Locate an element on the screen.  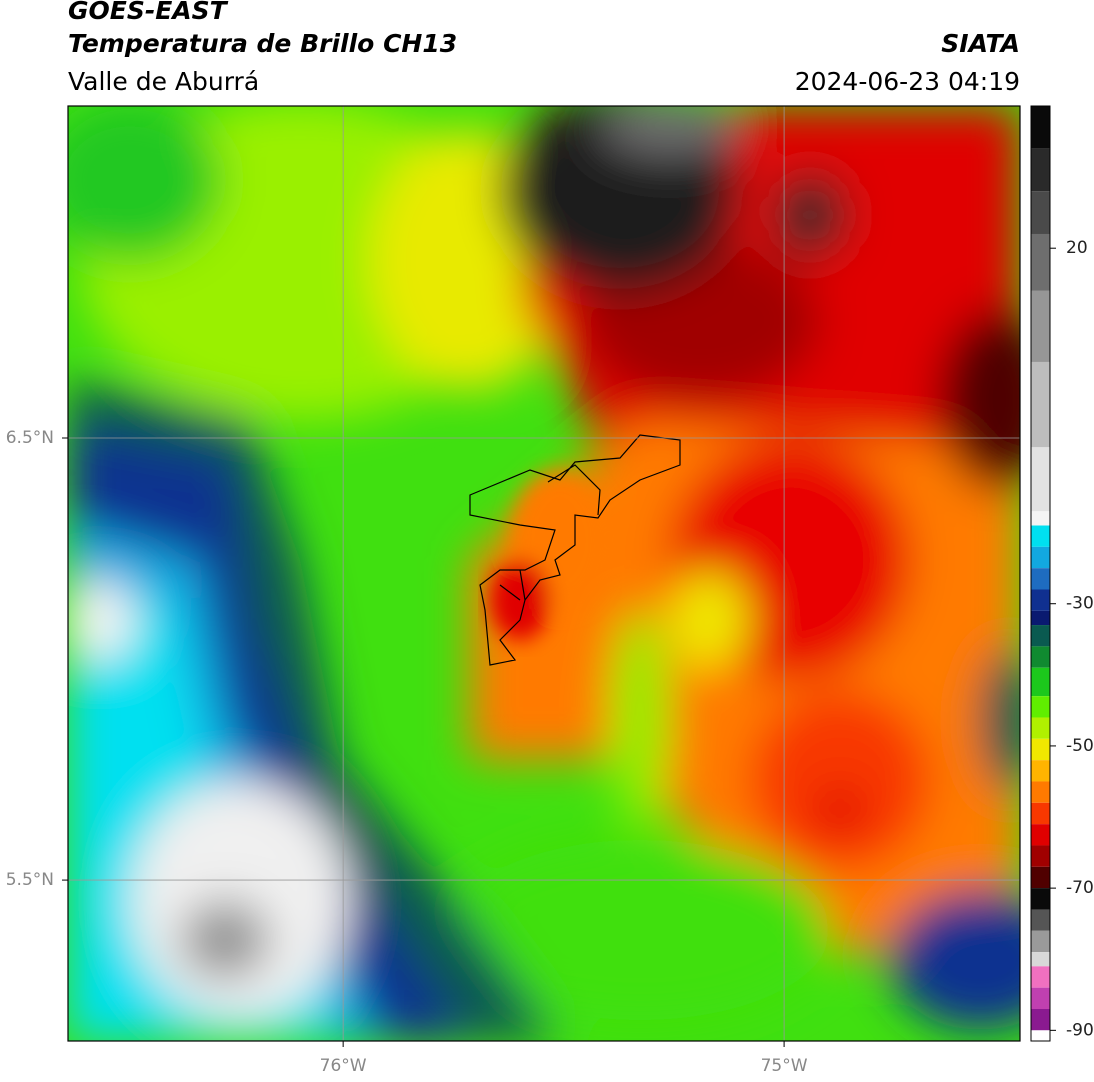
colorbar-label: -70 is located at coordinates (1080, 888).